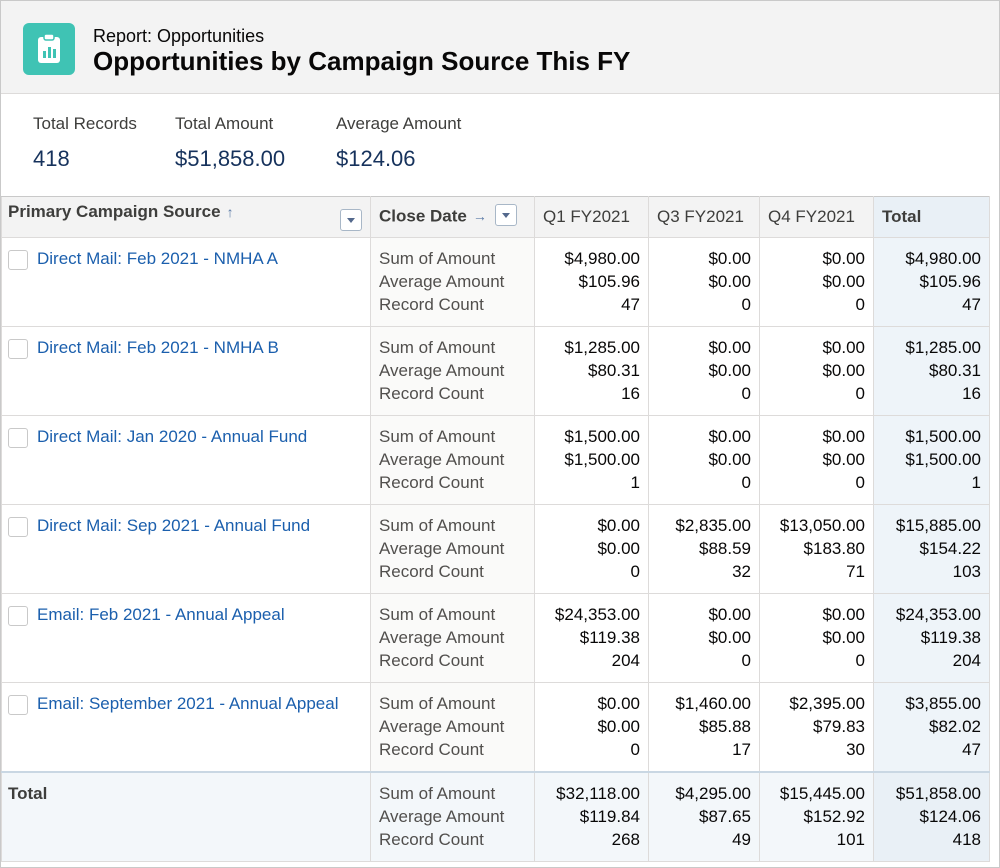  Describe the element at coordinates (174, 525) in the screenshot. I see `source-link: Direct Mail: Sep 2021 - Annual Fund` at that location.